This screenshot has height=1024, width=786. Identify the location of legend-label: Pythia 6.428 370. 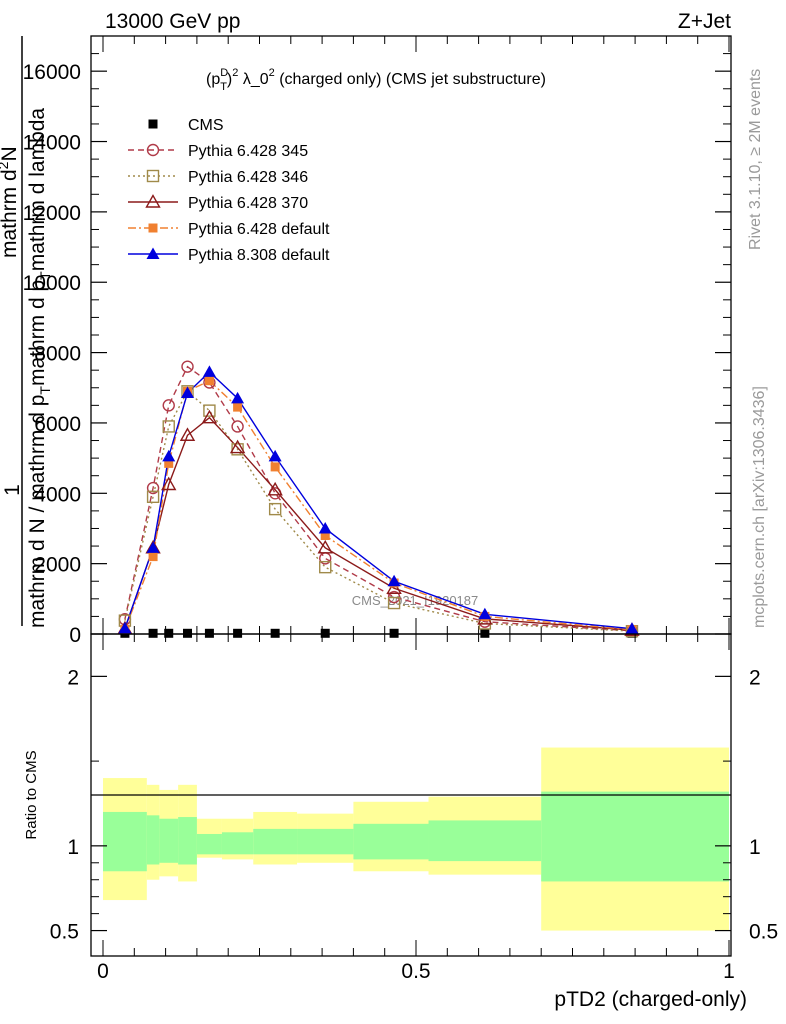
(248, 203).